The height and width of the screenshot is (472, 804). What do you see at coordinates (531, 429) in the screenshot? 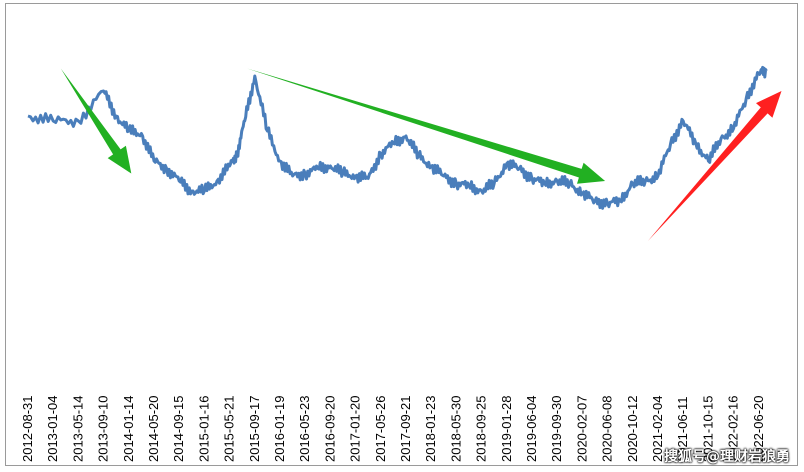
I see `x-tick-label: 2019-06-04` at bounding box center [531, 429].